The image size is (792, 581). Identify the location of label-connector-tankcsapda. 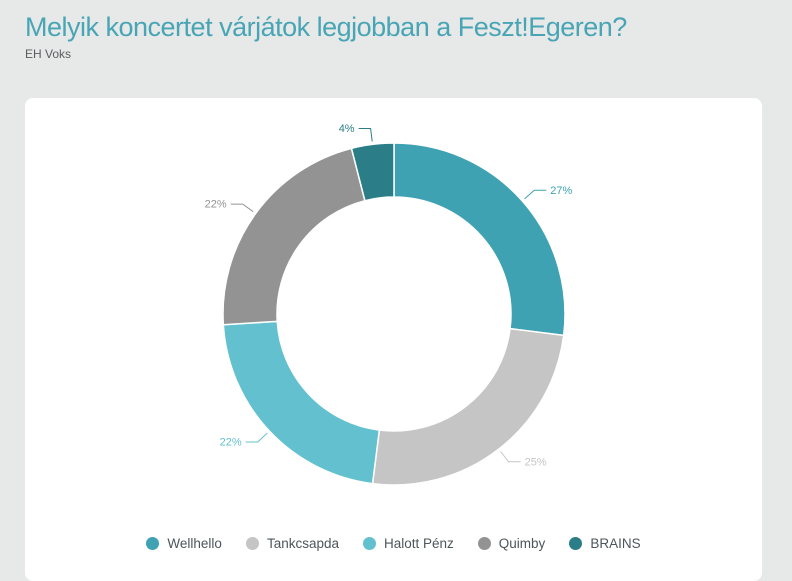
(510, 457).